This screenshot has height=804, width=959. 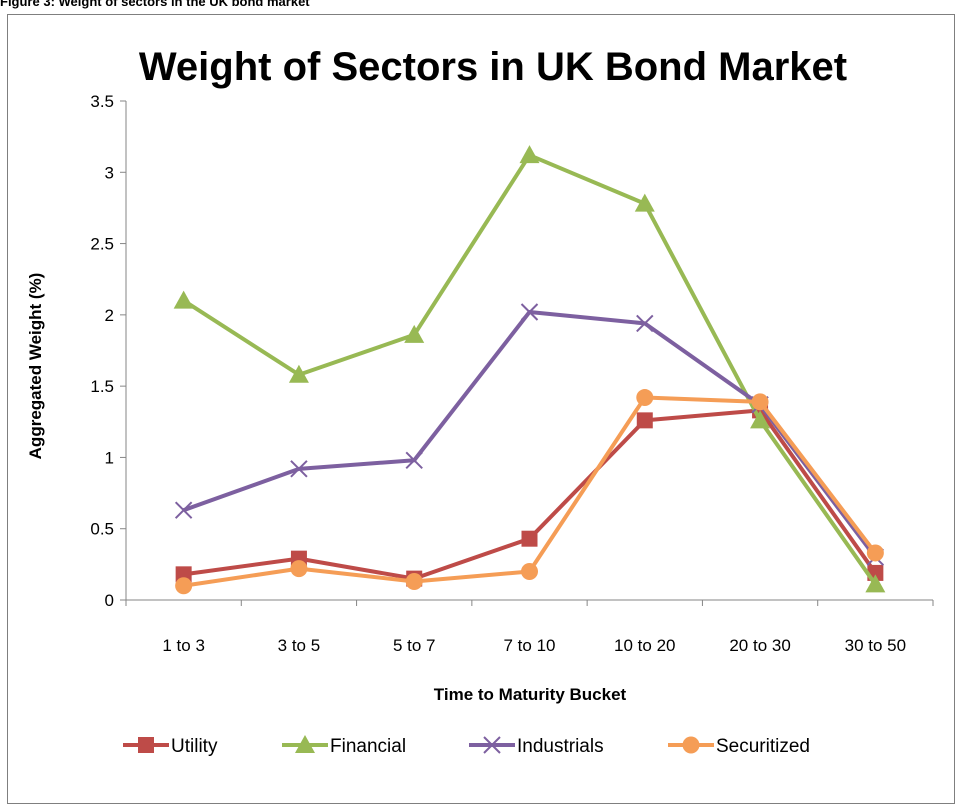 What do you see at coordinates (368, 746) in the screenshot?
I see `legend-label: Financial` at bounding box center [368, 746].